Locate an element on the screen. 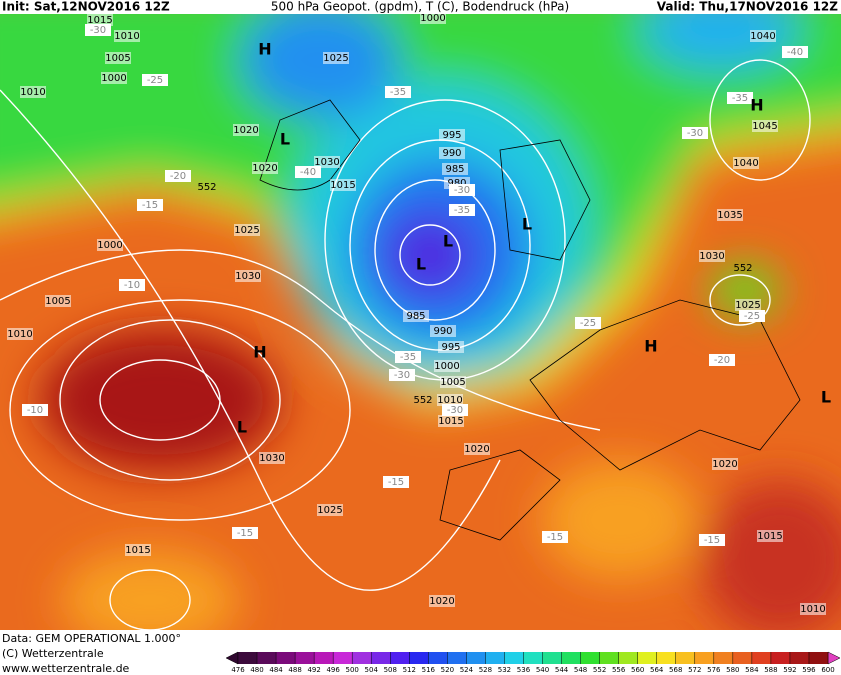 This screenshot has height=675, width=841. colorbar-tick-label: 540 is located at coordinates (542, 670).